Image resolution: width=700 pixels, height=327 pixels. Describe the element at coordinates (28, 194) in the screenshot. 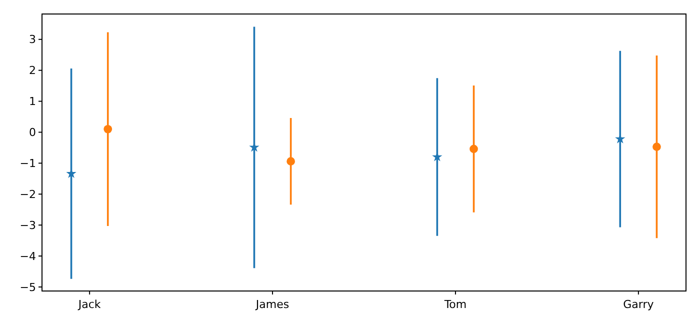

I see `y-tick-label: −2` at that location.